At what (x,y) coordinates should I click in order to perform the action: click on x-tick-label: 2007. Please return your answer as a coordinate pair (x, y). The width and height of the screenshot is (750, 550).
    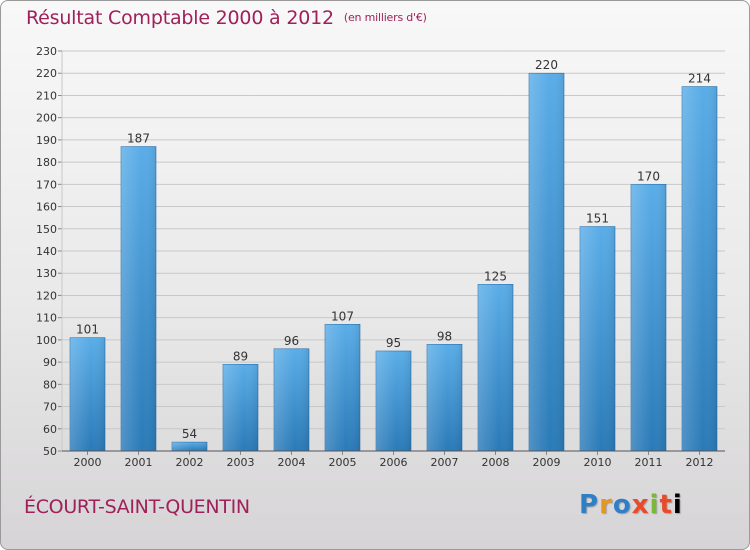
    Looking at the image, I should click on (445, 462).